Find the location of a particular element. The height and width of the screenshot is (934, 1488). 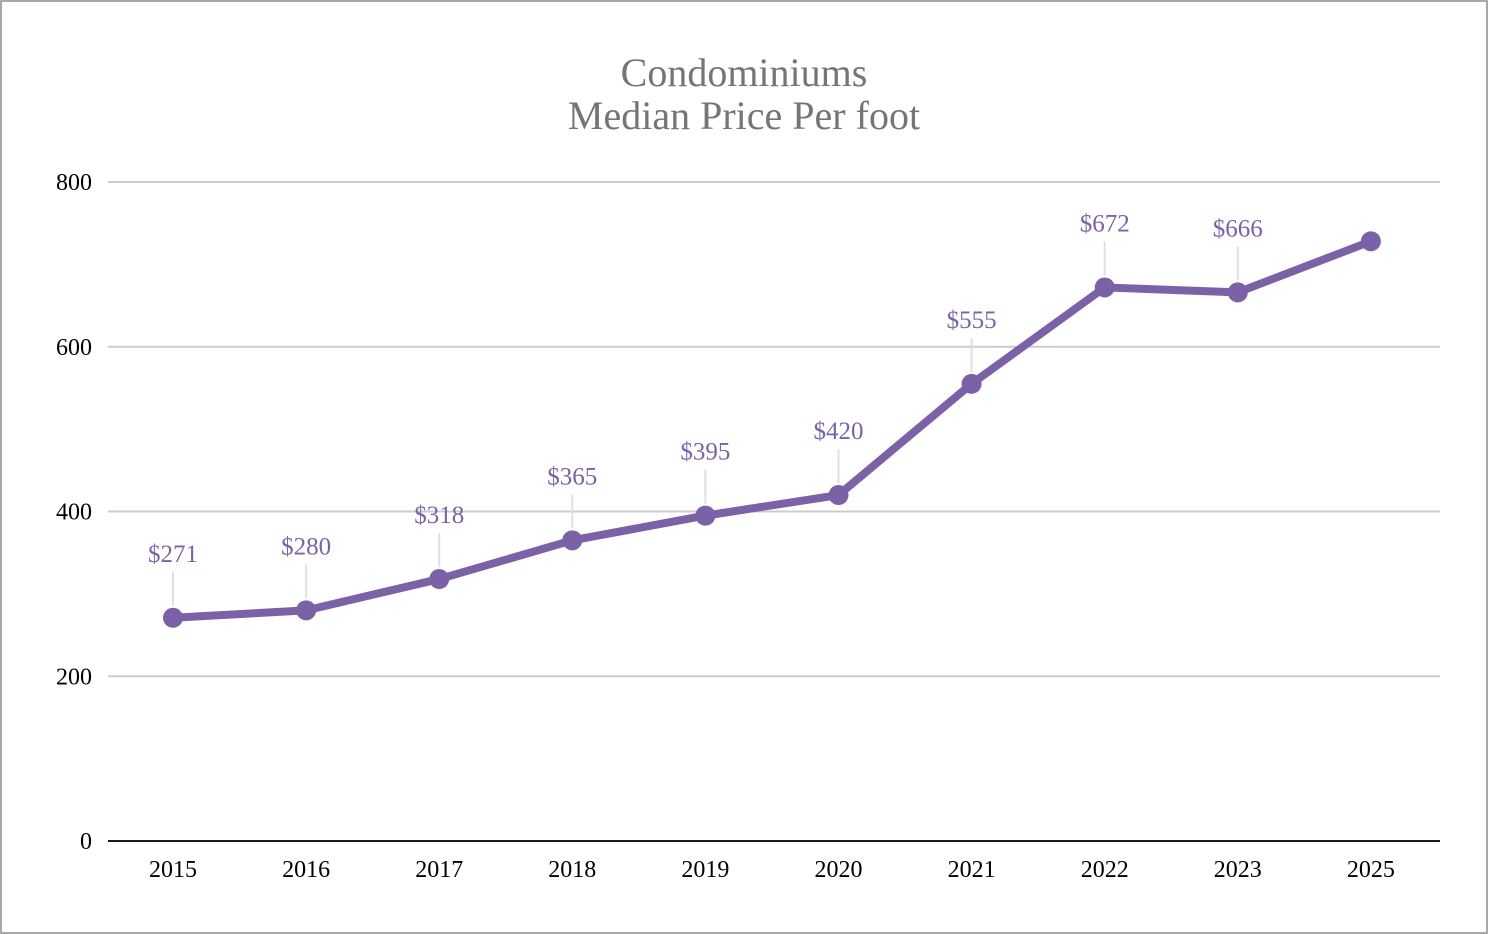

y-tick-label: 0 is located at coordinates (86, 842).